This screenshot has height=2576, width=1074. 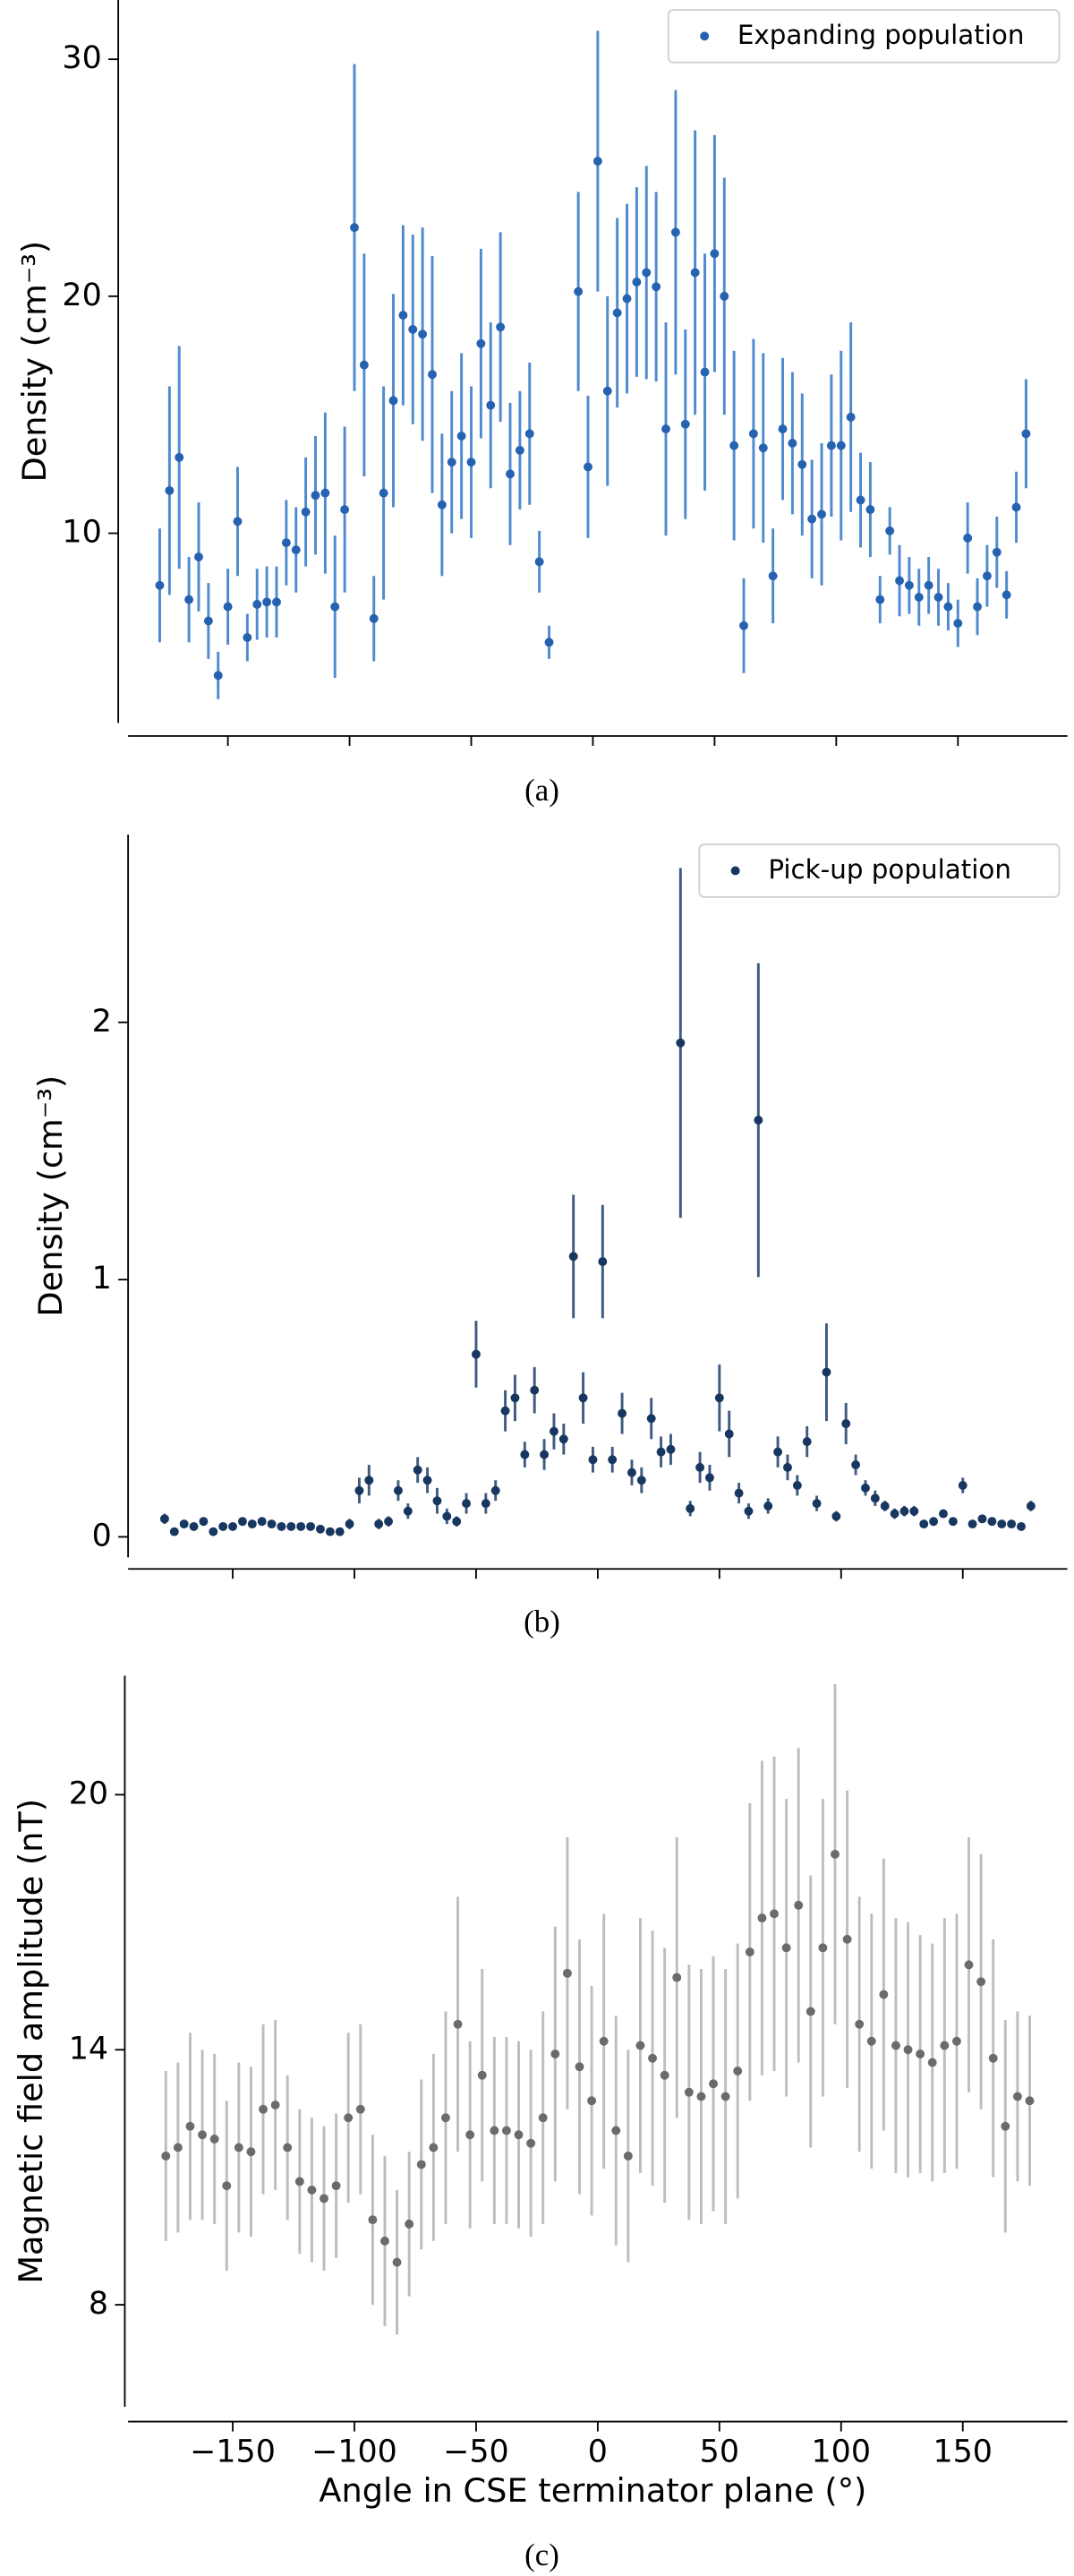 I want to click on legend-label: Expanding population, so click(x=881, y=35).